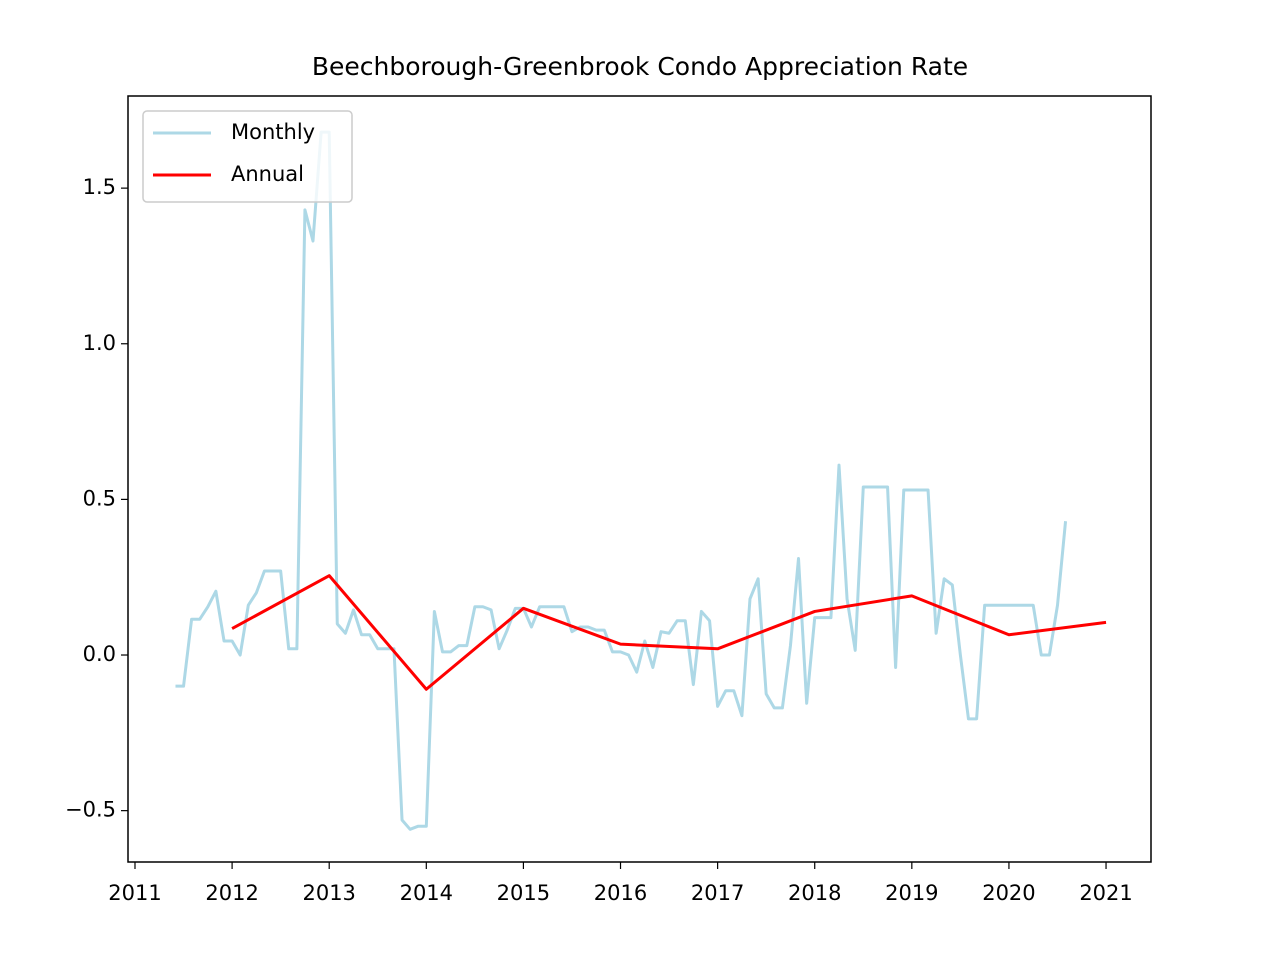 This screenshot has width=1280, height=964. What do you see at coordinates (267, 174) in the screenshot?
I see `legend-label: Annual` at bounding box center [267, 174].